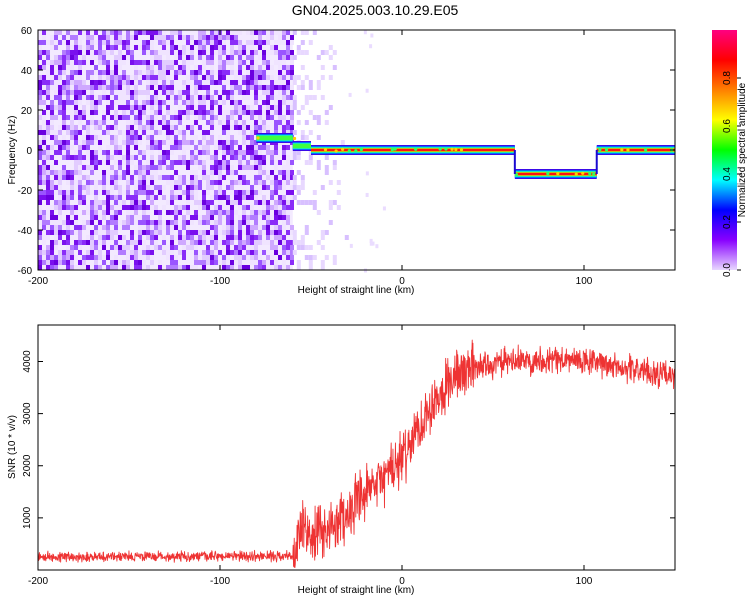 This screenshot has height=600, width=750. What do you see at coordinates (38, 581) in the screenshot?
I see `snr-x-tick-label: -200` at bounding box center [38, 581].